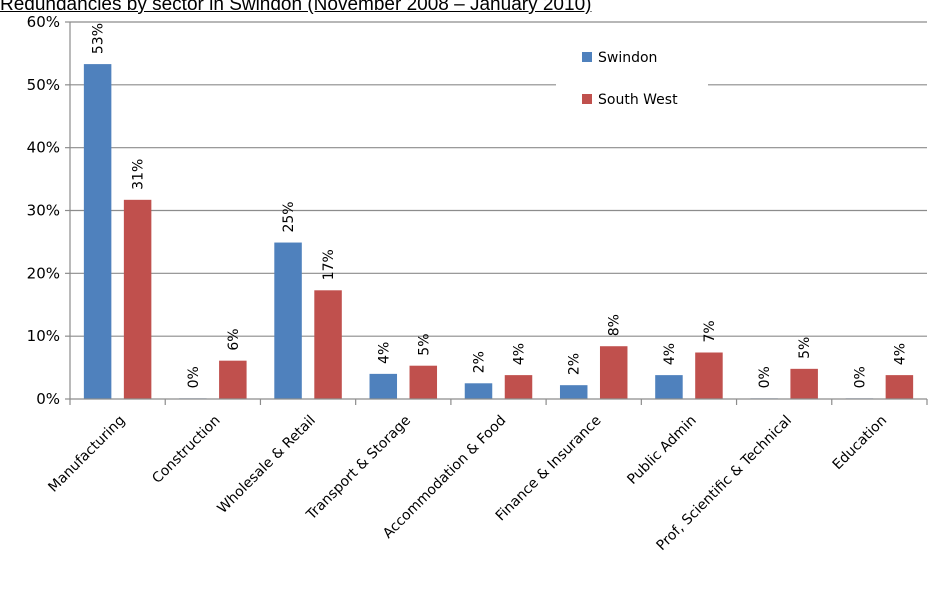  What do you see at coordinates (424, 344) in the screenshot?
I see `data-label-south-west-transport-storage: 5%` at bounding box center [424, 344].